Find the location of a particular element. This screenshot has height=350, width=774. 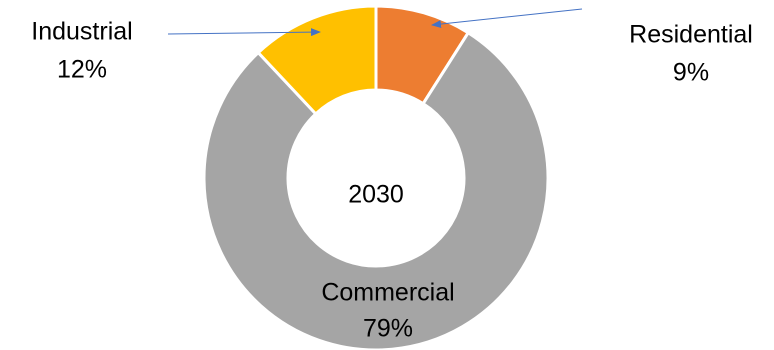

slice-label-industrial-value: 12% is located at coordinates (82, 70).